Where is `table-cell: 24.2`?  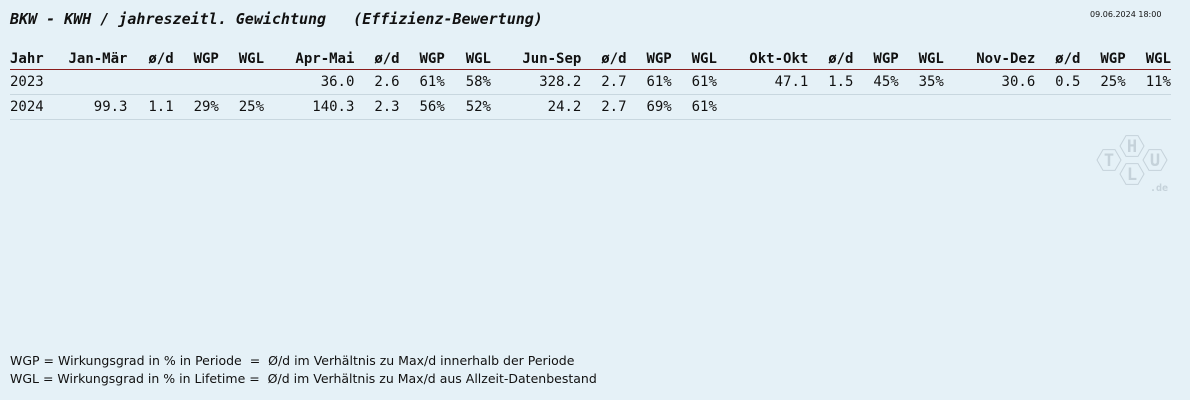
table-cell: 24.2 is located at coordinates (536, 107).